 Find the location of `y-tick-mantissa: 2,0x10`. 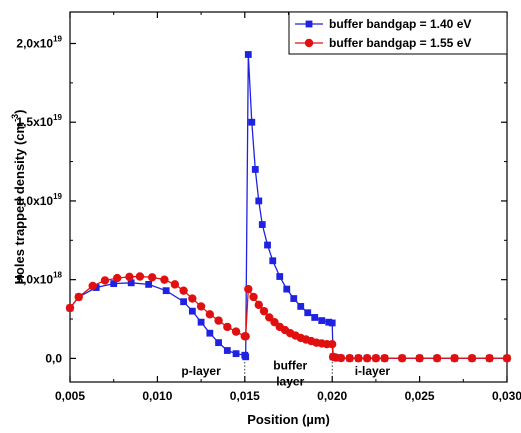

y-tick-mantissa: 2,0x10 is located at coordinates (34, 43).